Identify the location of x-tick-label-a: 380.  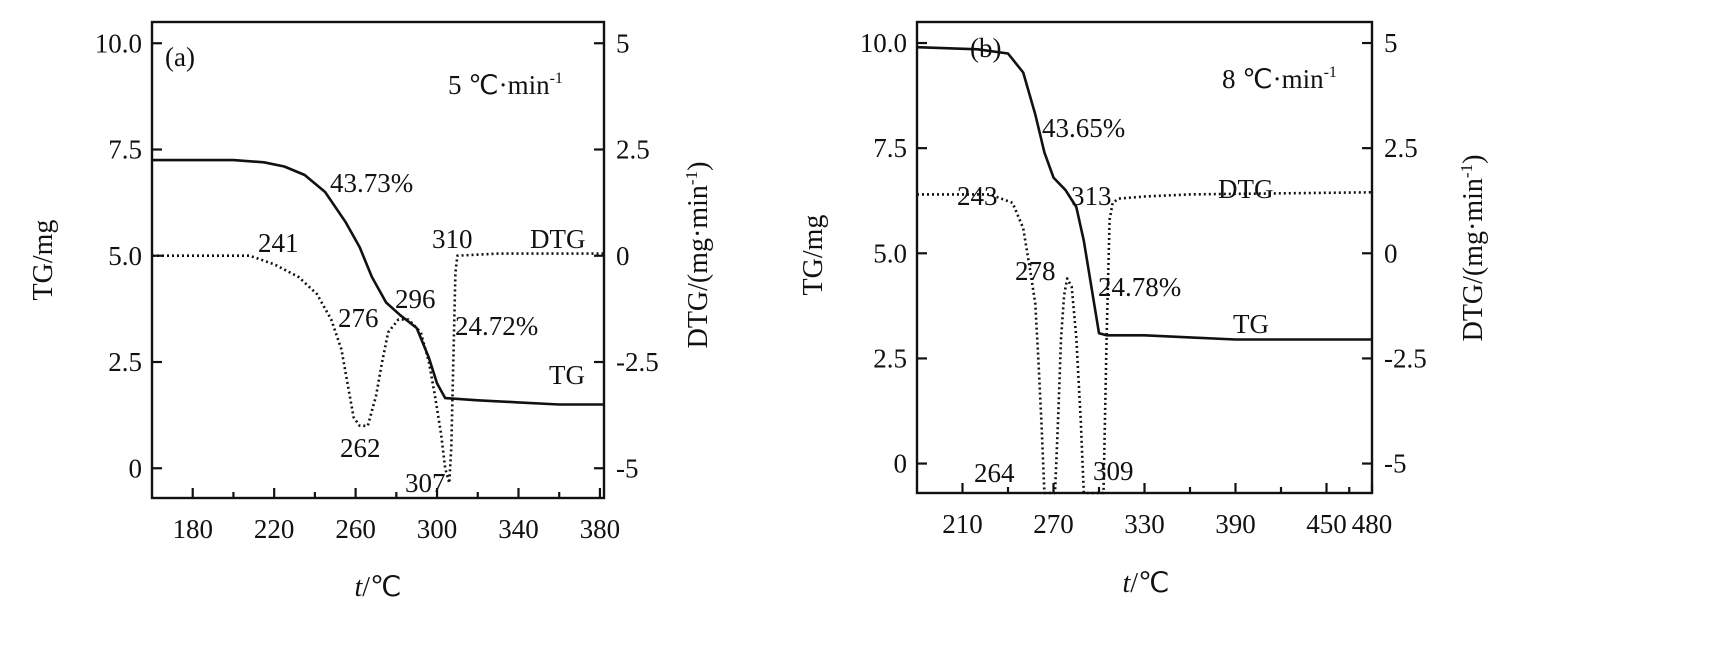
(600, 529).